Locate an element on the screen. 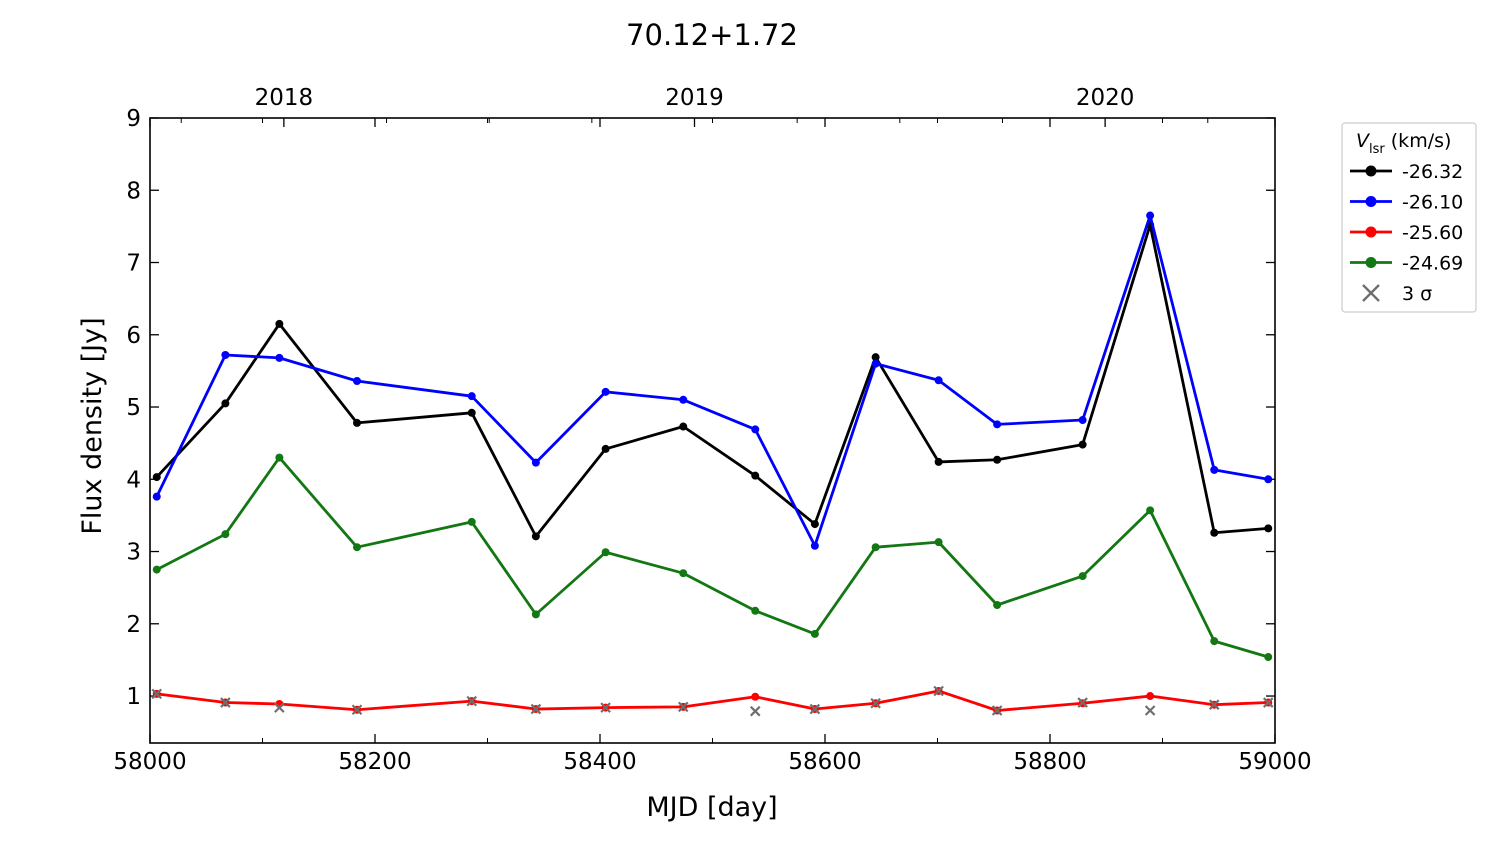 The width and height of the screenshot is (1500, 844). legend-label: -24.69 is located at coordinates (1432, 264).